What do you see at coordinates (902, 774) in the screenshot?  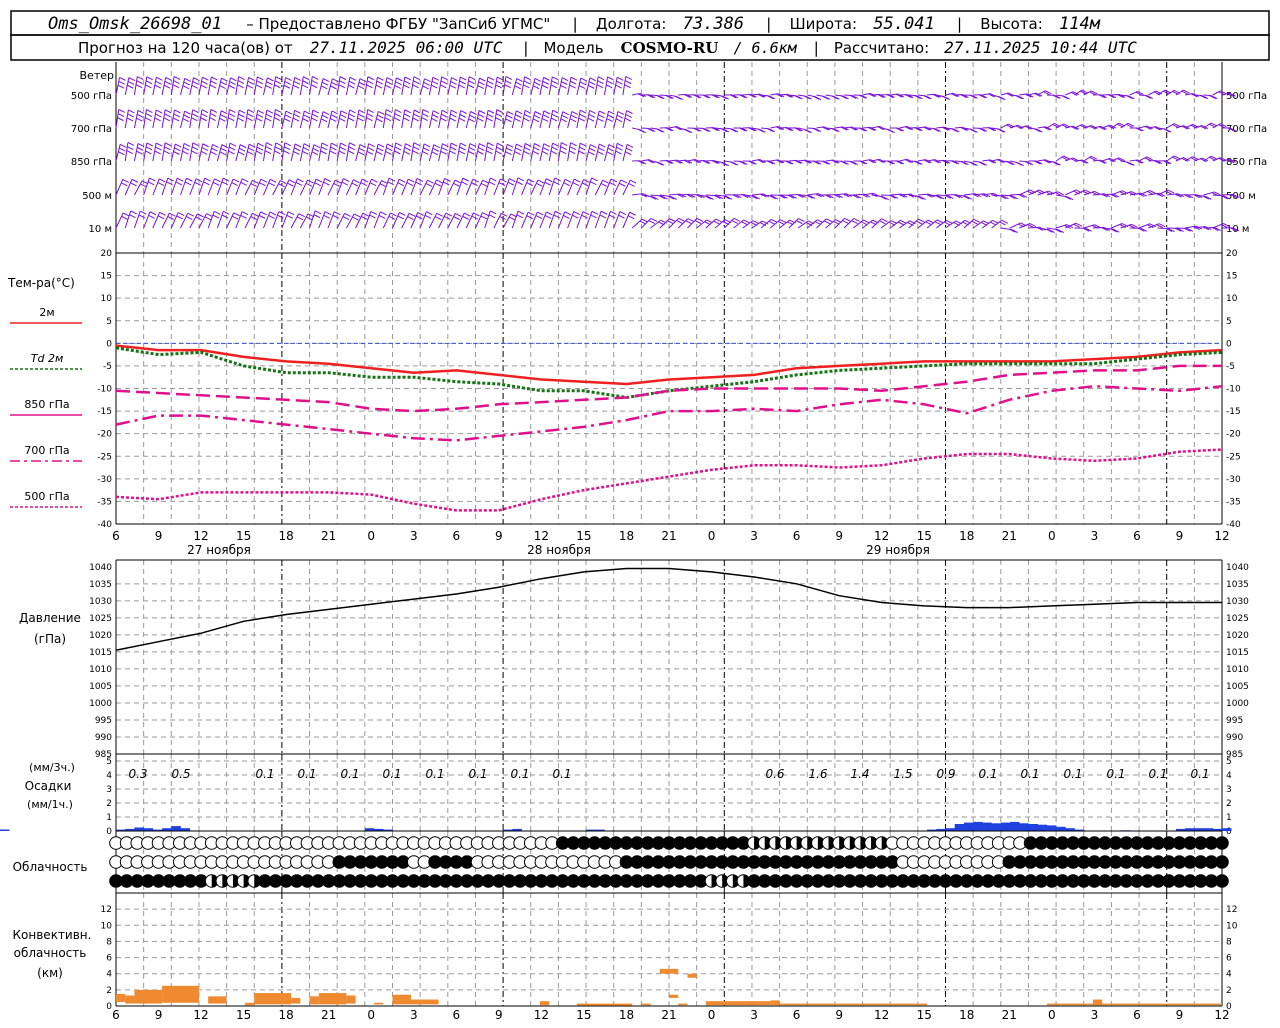 I see `precip-total: 1.5` at bounding box center [902, 774].